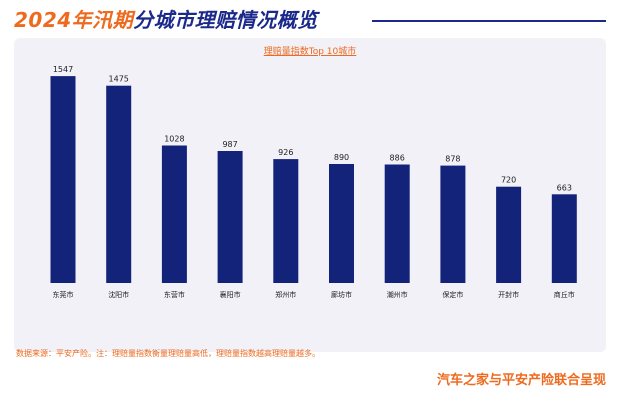  What do you see at coordinates (230, 294) in the screenshot?
I see `category-label-4: 襄阳市` at bounding box center [230, 294].